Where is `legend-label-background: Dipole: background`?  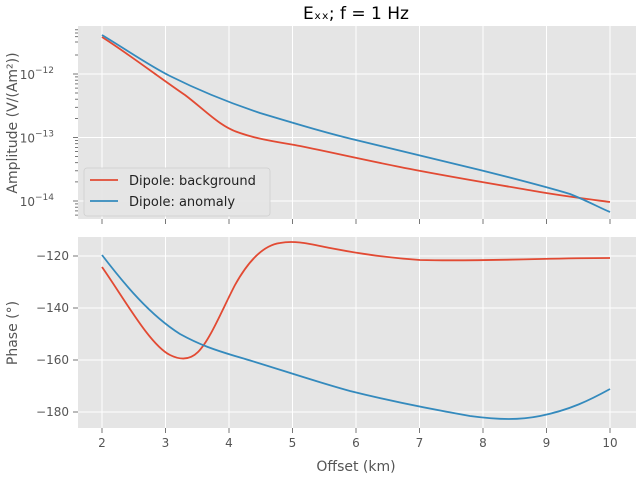 legend-label-background: Dipole: background is located at coordinates (192, 181).